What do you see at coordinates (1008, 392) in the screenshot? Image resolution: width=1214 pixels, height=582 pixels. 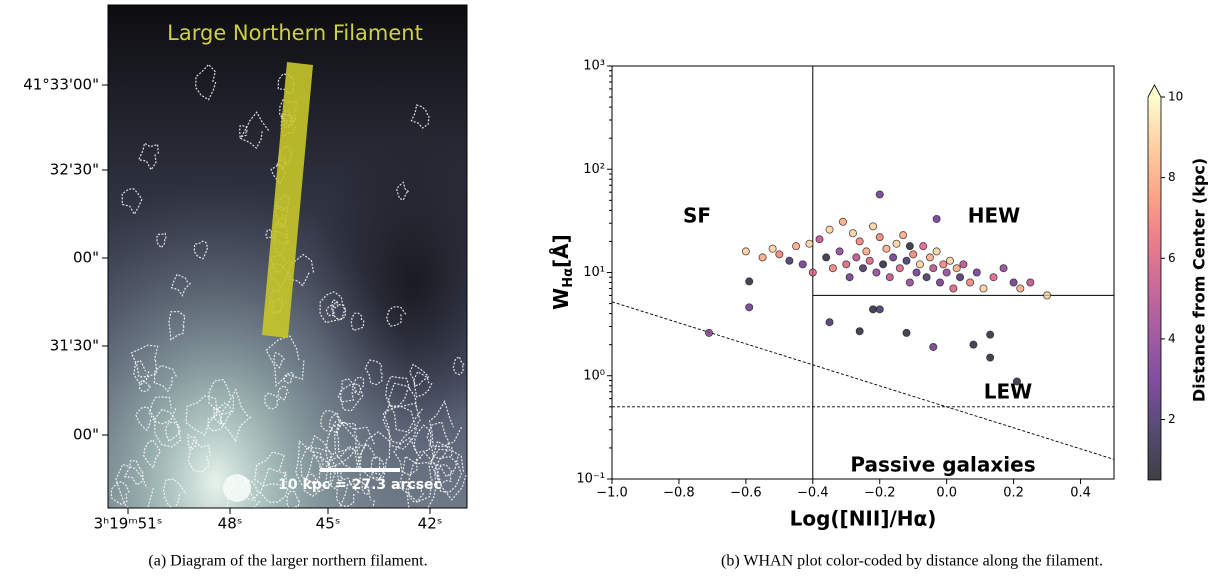 I see `region-label: LEW` at bounding box center [1008, 392].